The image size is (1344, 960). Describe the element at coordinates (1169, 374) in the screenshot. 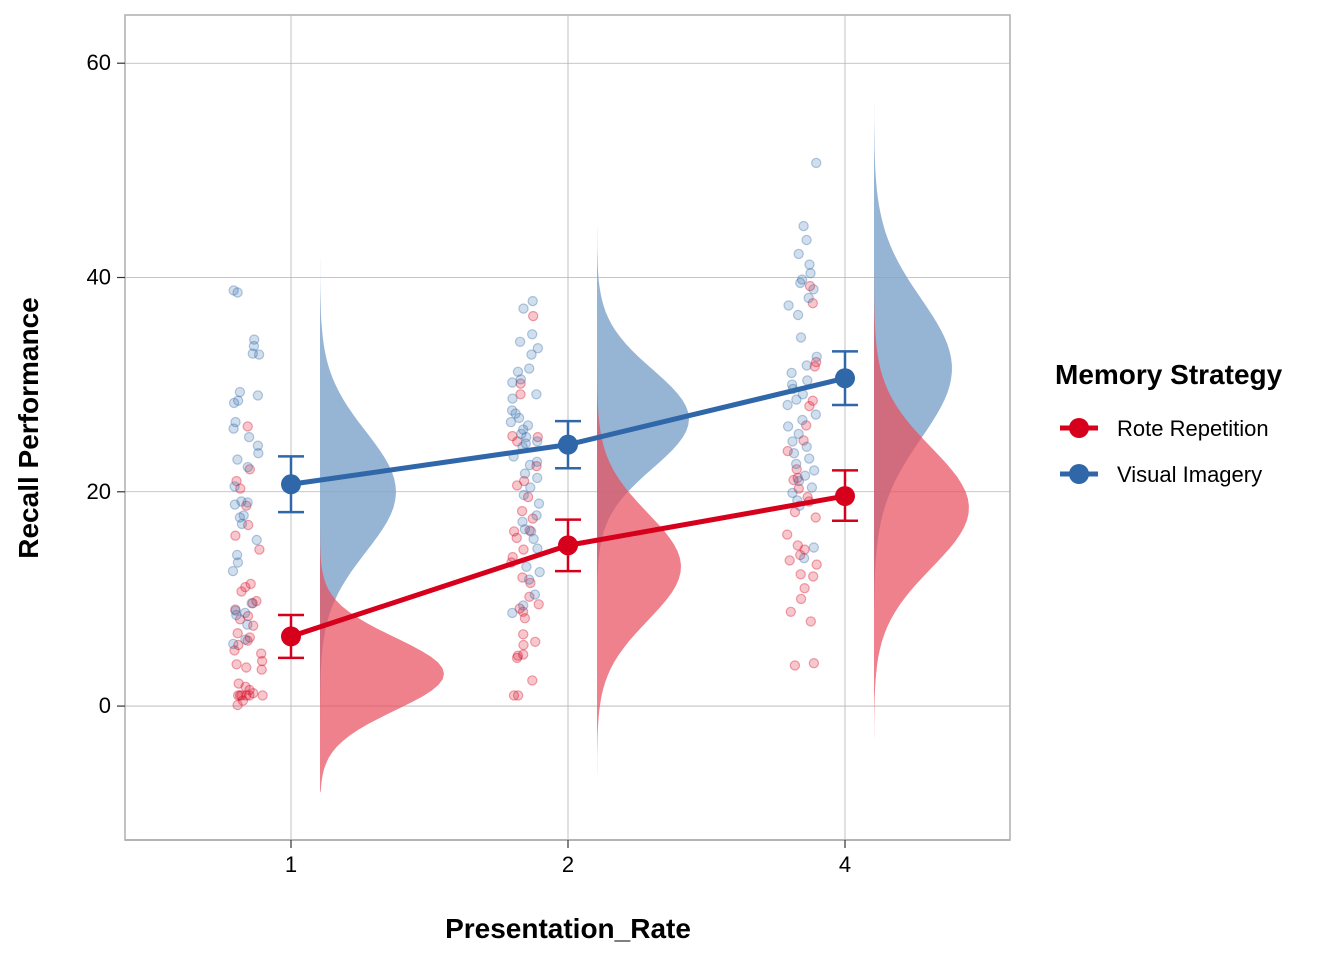

I see `legend-title: Memory Strategy` at that location.